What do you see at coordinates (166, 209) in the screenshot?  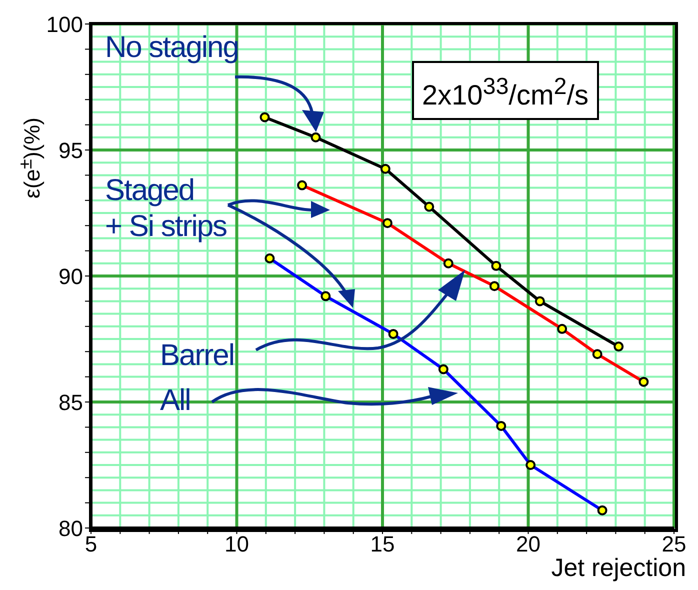 I see `annotation: Staged + Si strips` at bounding box center [166, 209].